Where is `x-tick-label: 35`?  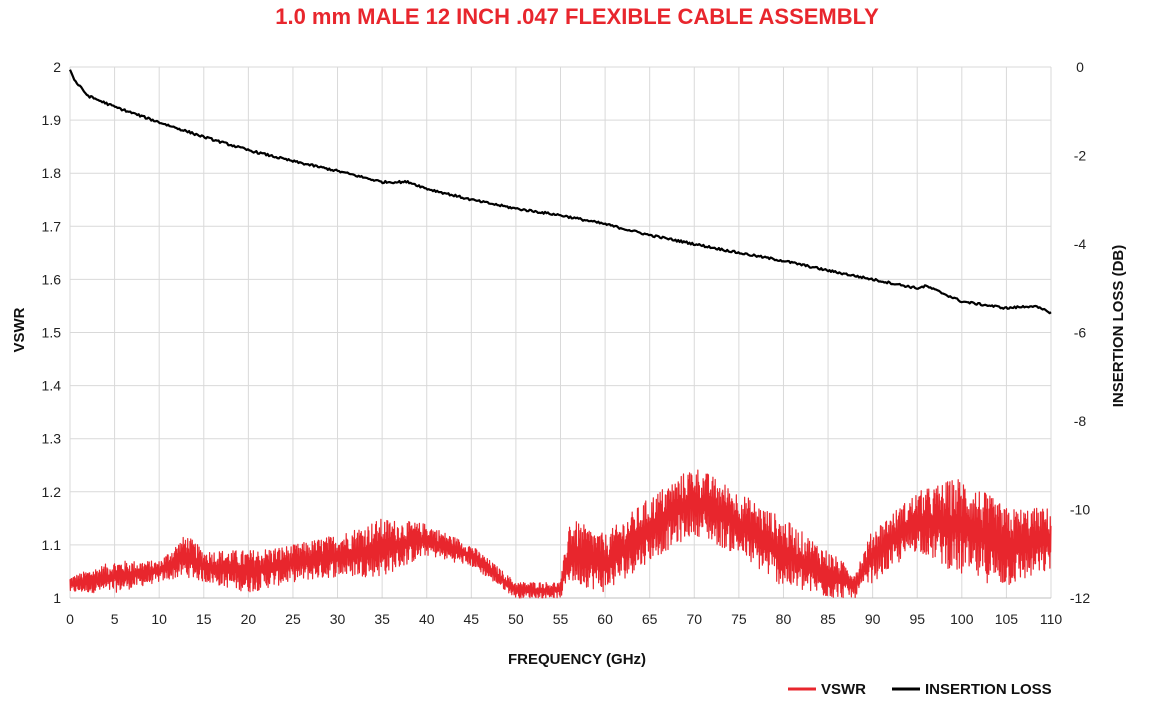
x-tick-label: 35 is located at coordinates (382, 619).